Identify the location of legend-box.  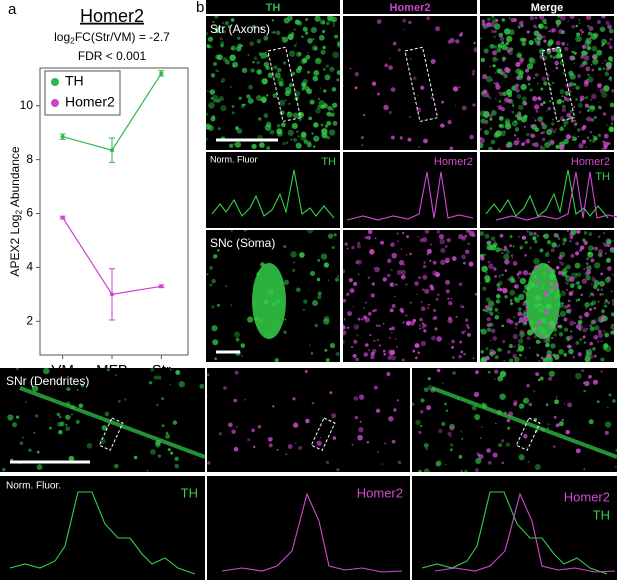
(82, 93).